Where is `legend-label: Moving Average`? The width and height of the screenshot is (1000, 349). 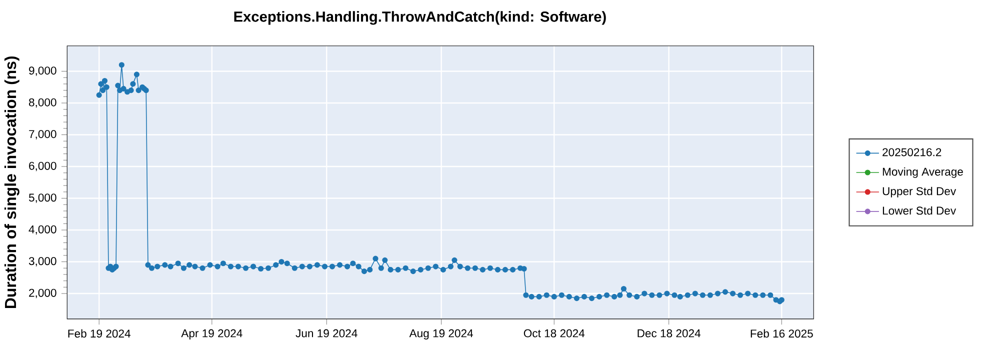
legend-label: Moving Average is located at coordinates (922, 172).